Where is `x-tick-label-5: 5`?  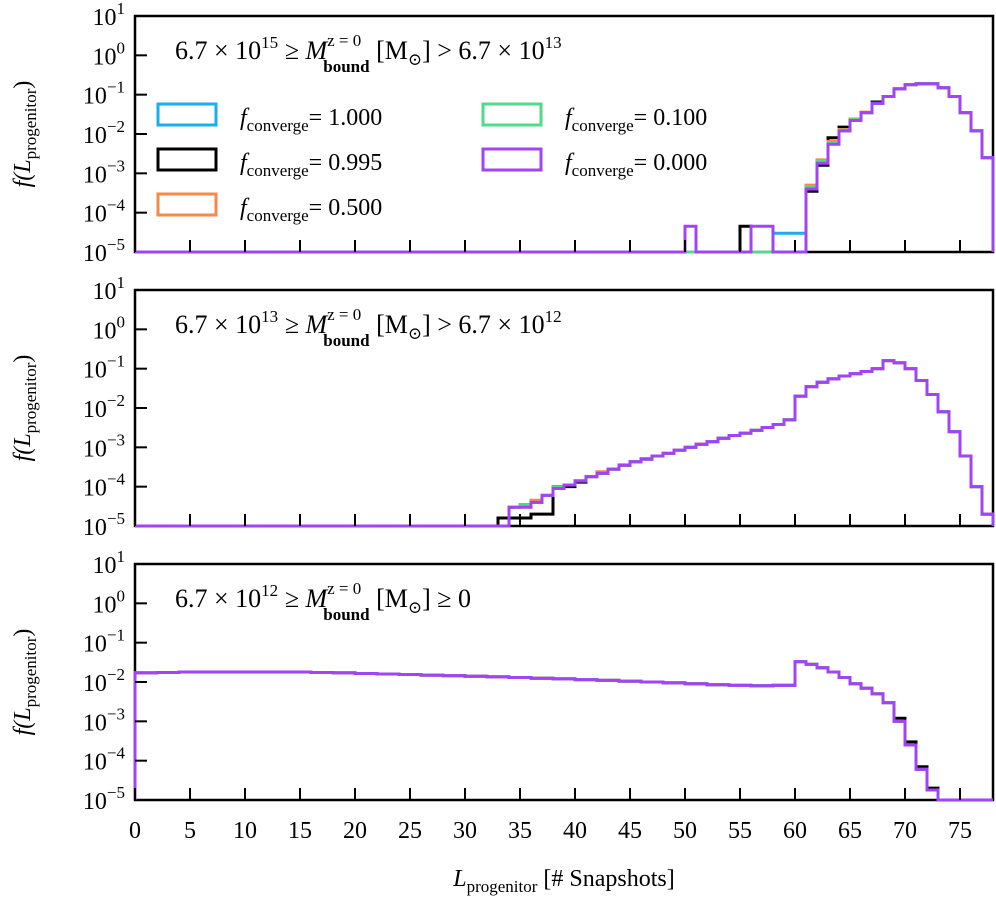 x-tick-label-5: 5 is located at coordinates (190, 831).